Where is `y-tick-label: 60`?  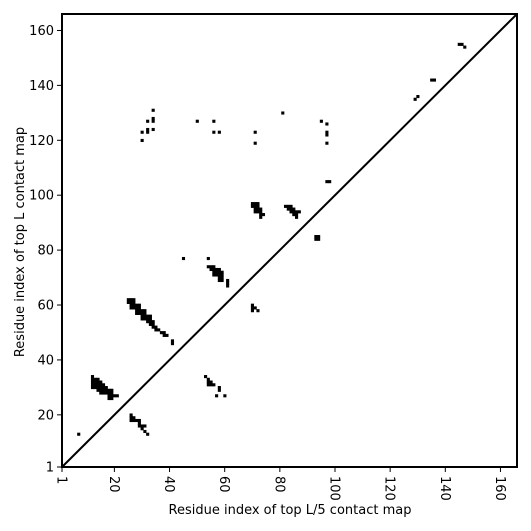
y-tick-label: 60 is located at coordinates (45, 306).